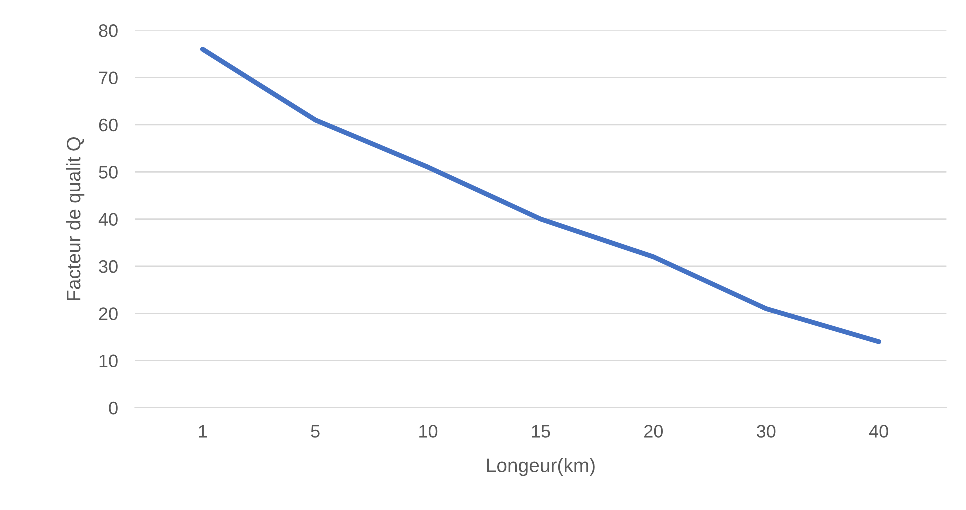  Describe the element at coordinates (653, 431) in the screenshot. I see `x-tick-label: 20` at that location.